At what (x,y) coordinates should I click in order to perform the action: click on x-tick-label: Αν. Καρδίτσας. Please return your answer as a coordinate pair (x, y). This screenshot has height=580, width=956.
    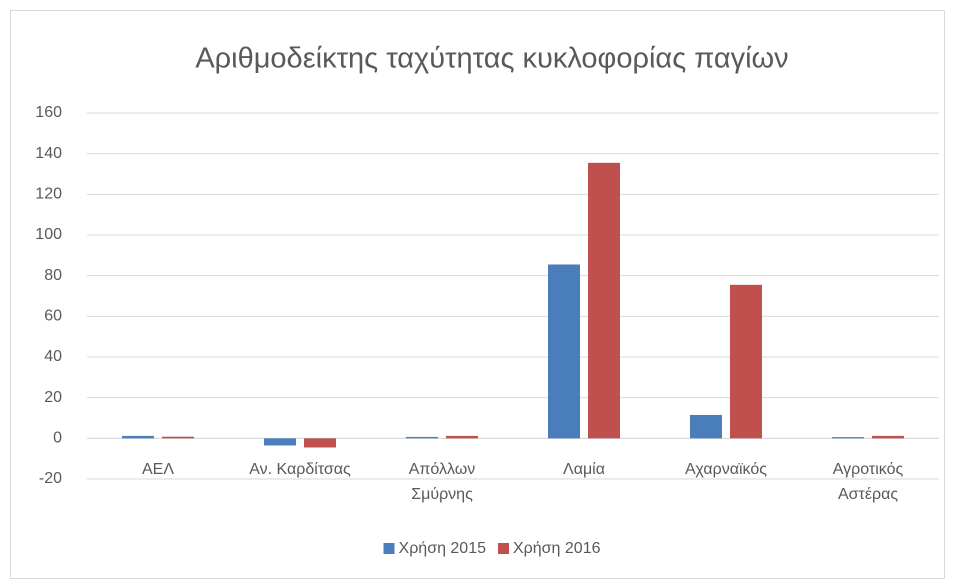
    Looking at the image, I should click on (300, 469).